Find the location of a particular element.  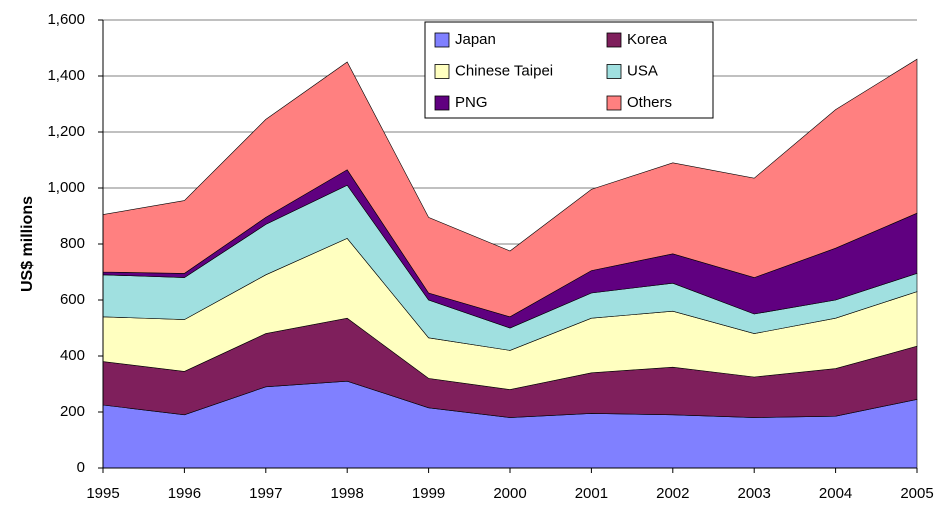

y-tick-label: 800 is located at coordinates (72, 243).